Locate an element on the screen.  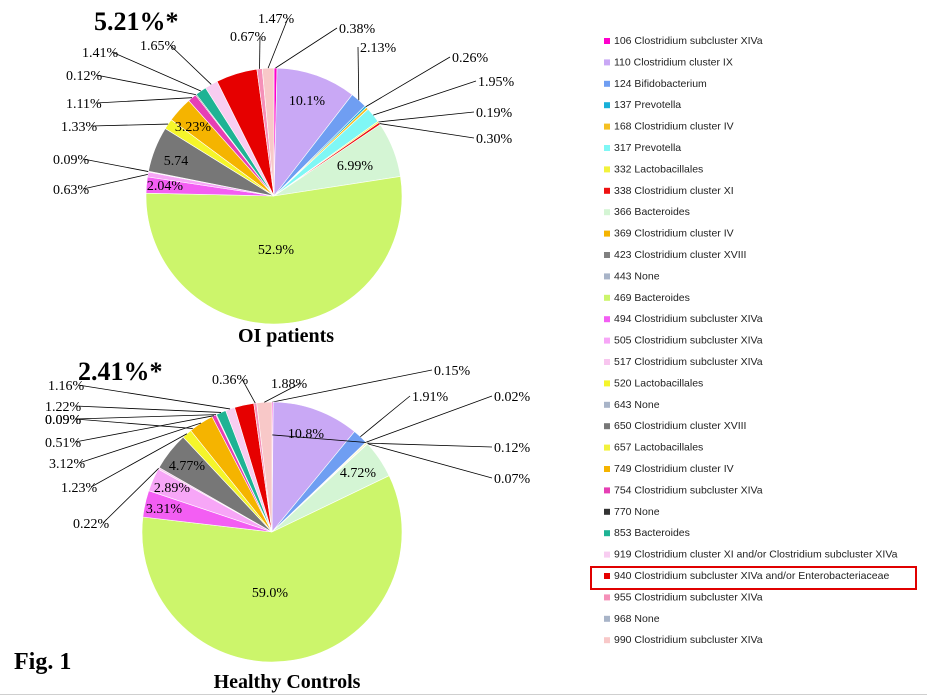
legend-entry-366-bacteroides: 366 Bacteroides is located at coordinates (652, 212).